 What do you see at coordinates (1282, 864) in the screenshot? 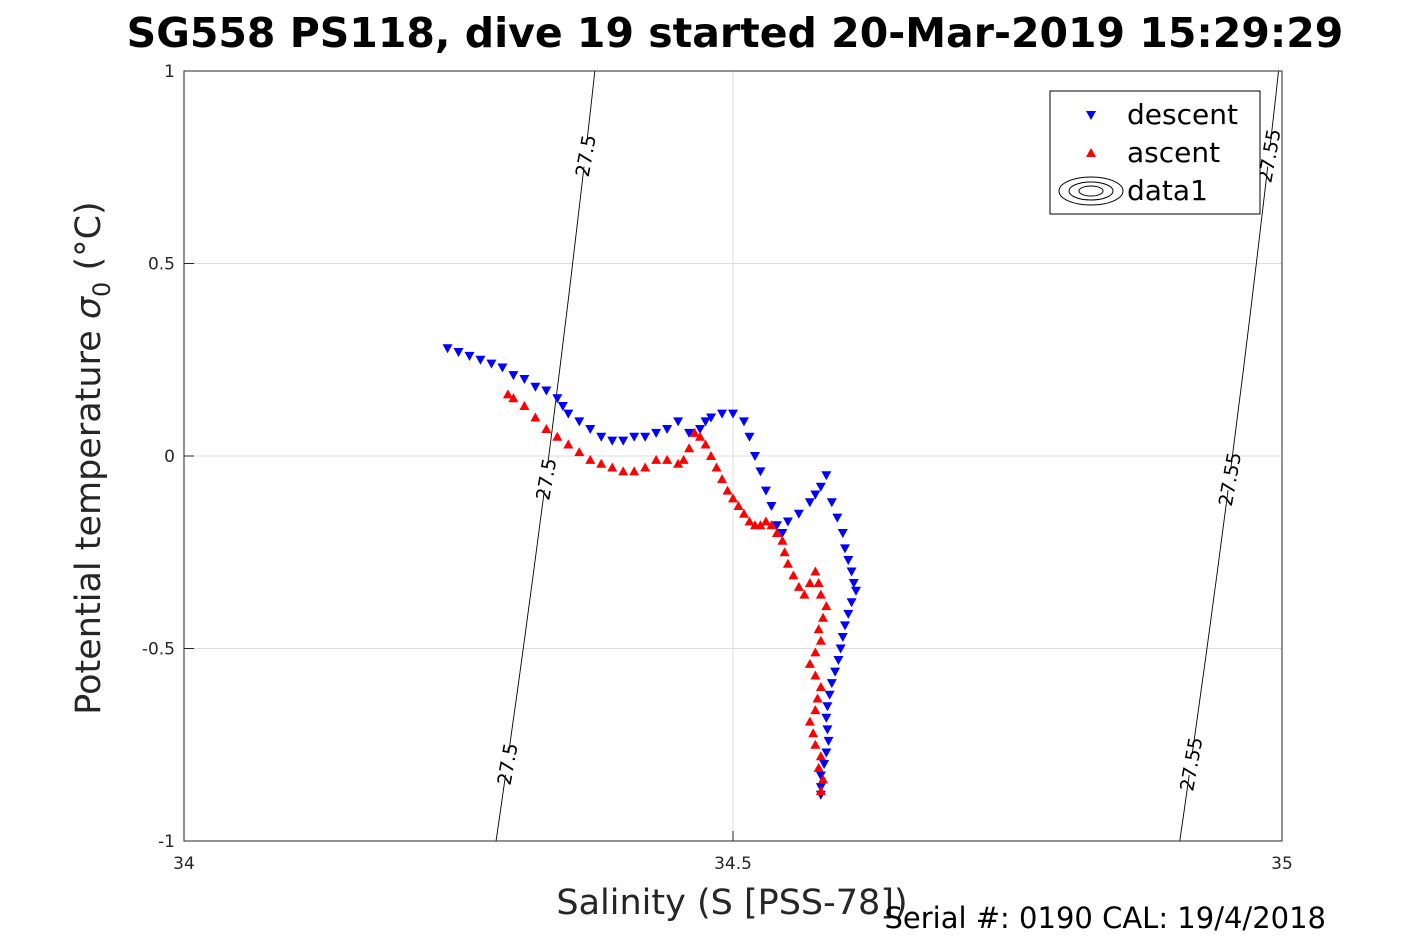
I see `x-tick-label: 35` at bounding box center [1282, 864].